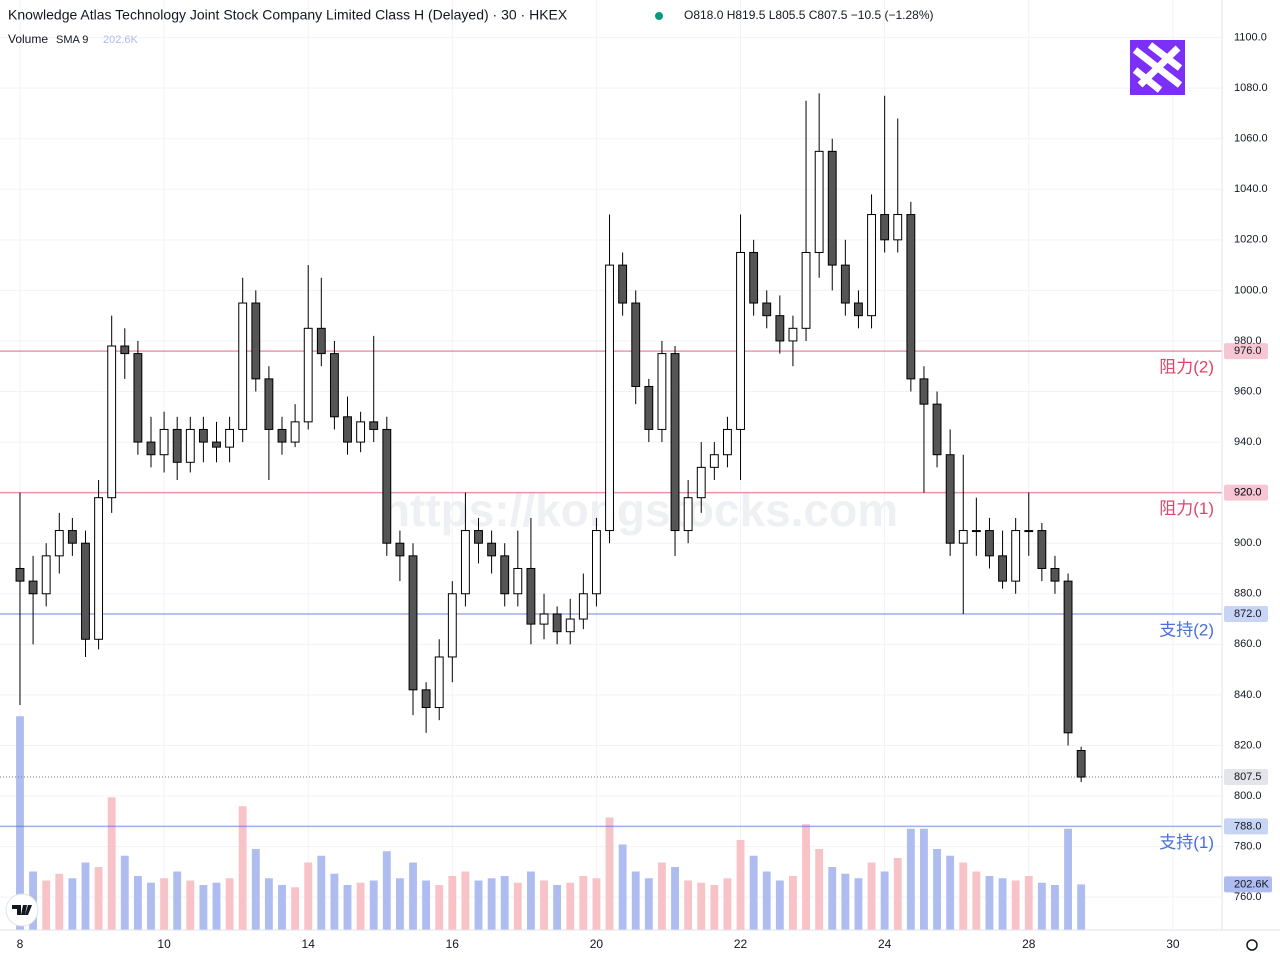  I want to click on status-dot, so click(659, 16).